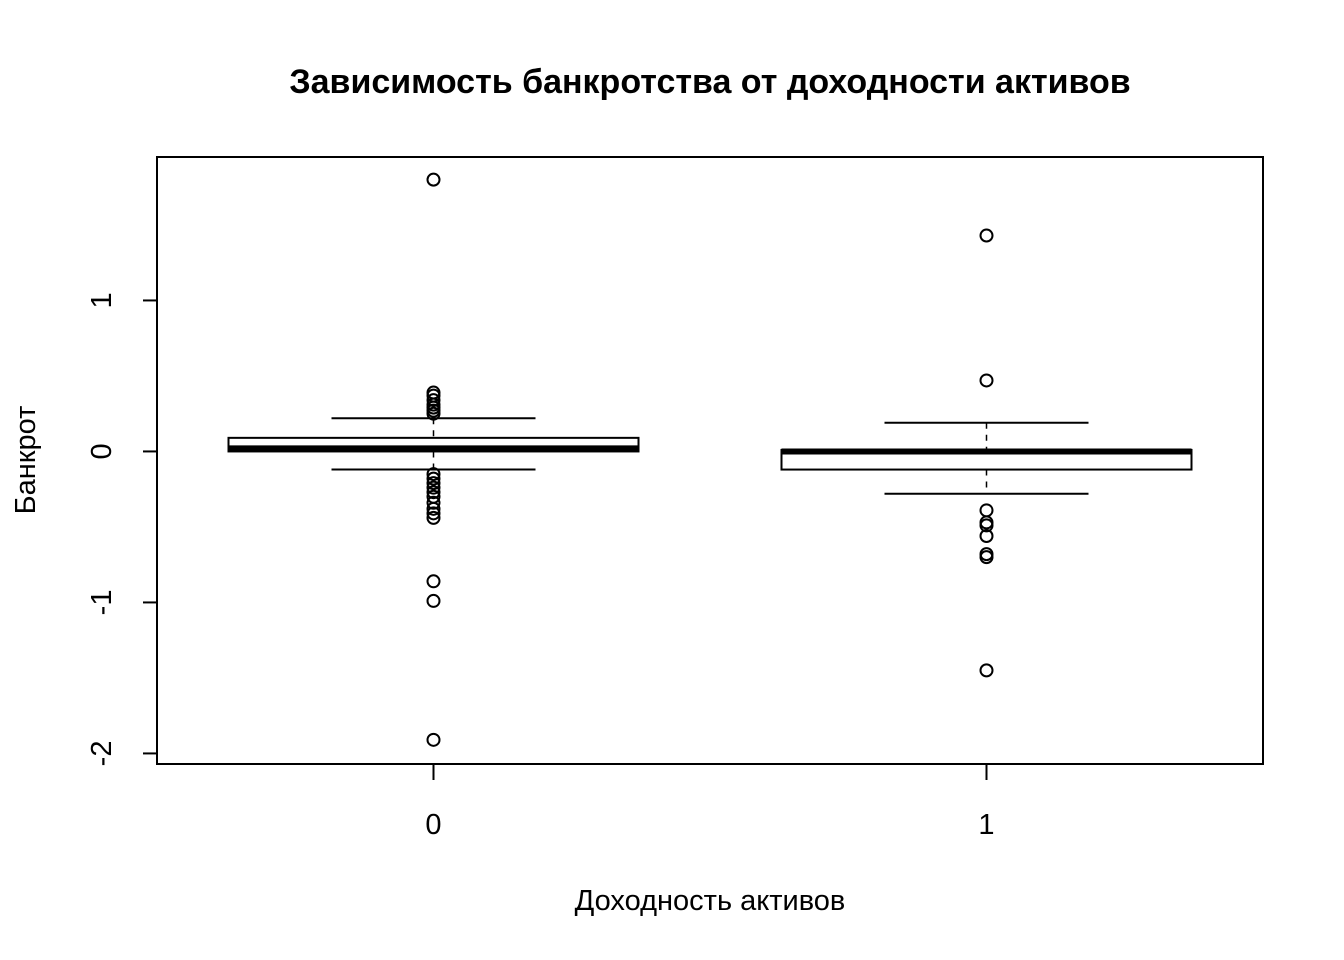 This screenshot has width=1344, height=960. Describe the element at coordinates (433, 825) in the screenshot. I see `x-tick-label: 0` at that location.